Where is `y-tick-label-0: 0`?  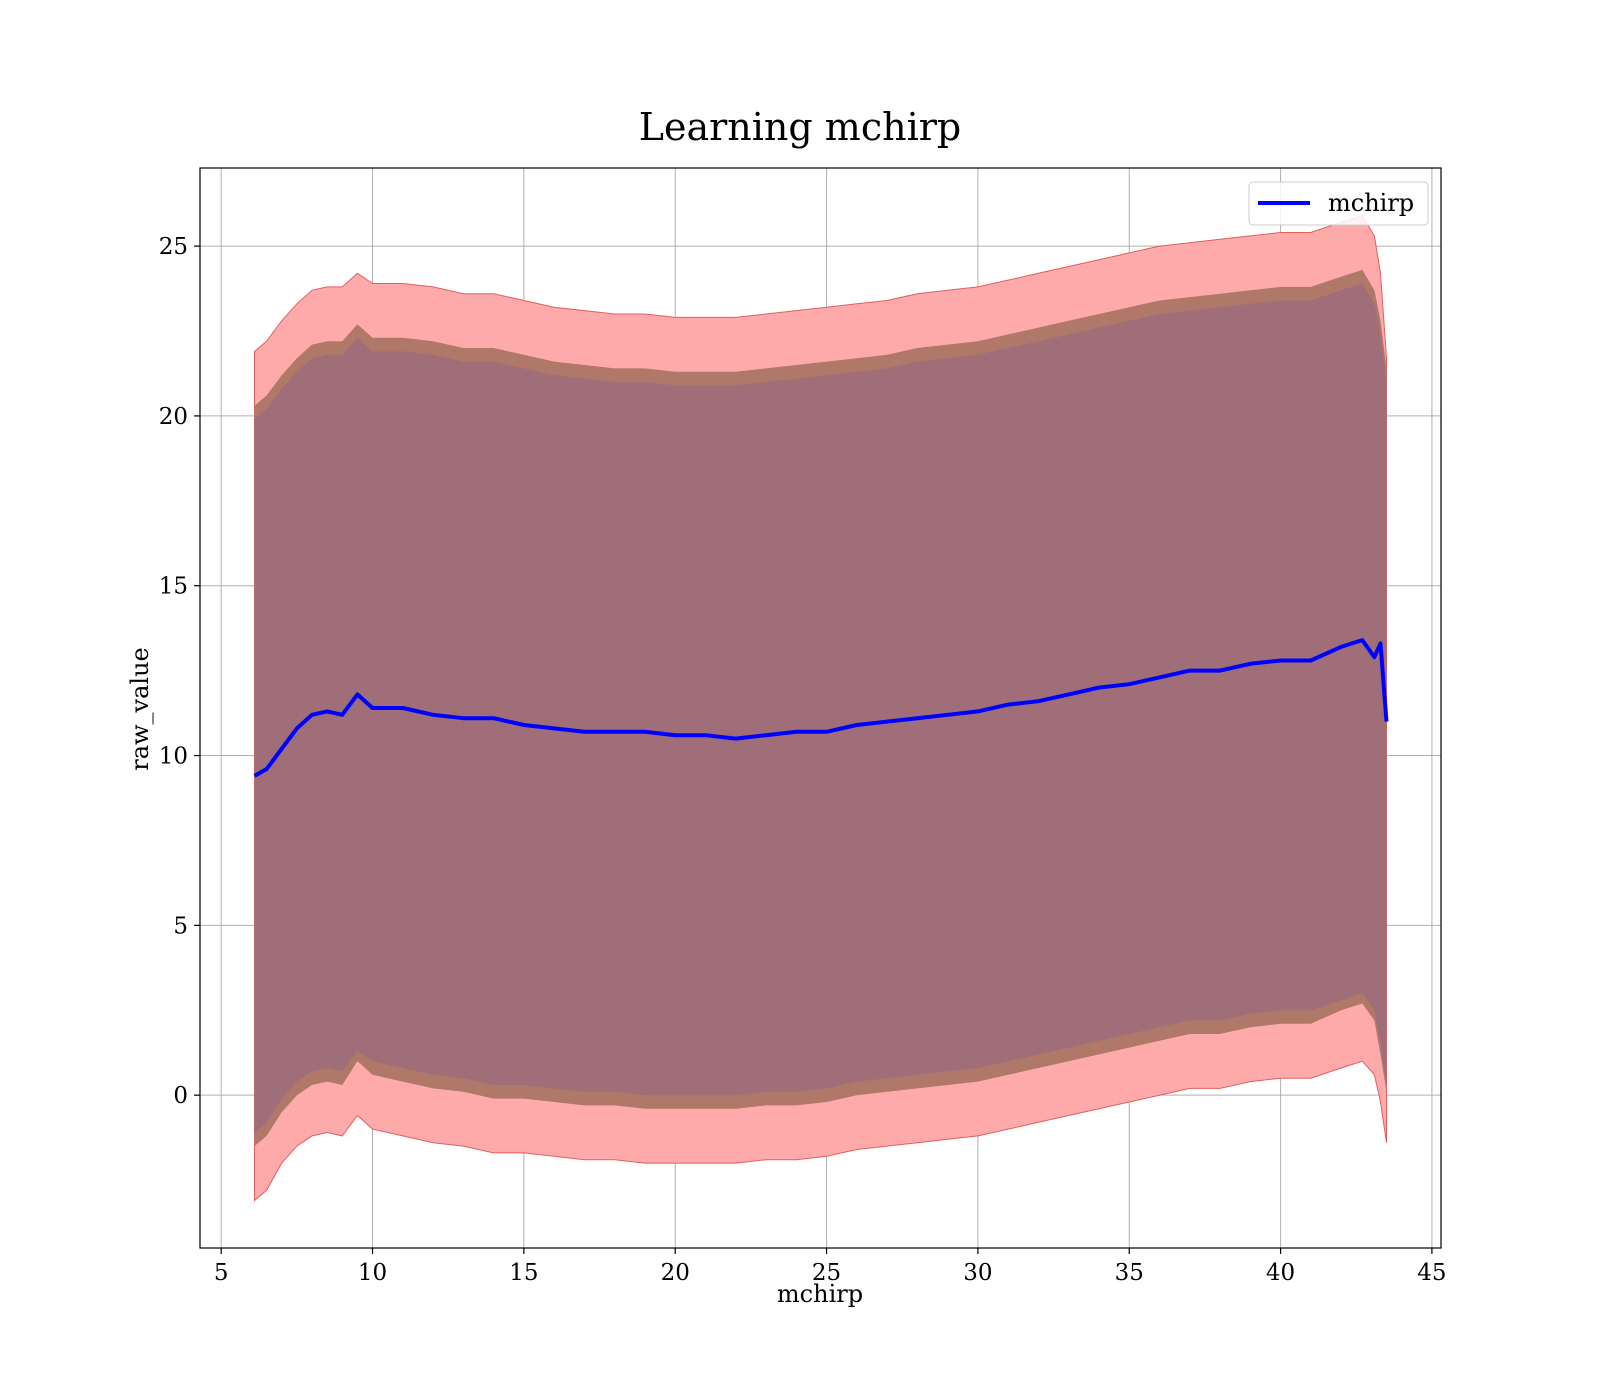 y-tick-label-0: 0 is located at coordinates (180, 1096).